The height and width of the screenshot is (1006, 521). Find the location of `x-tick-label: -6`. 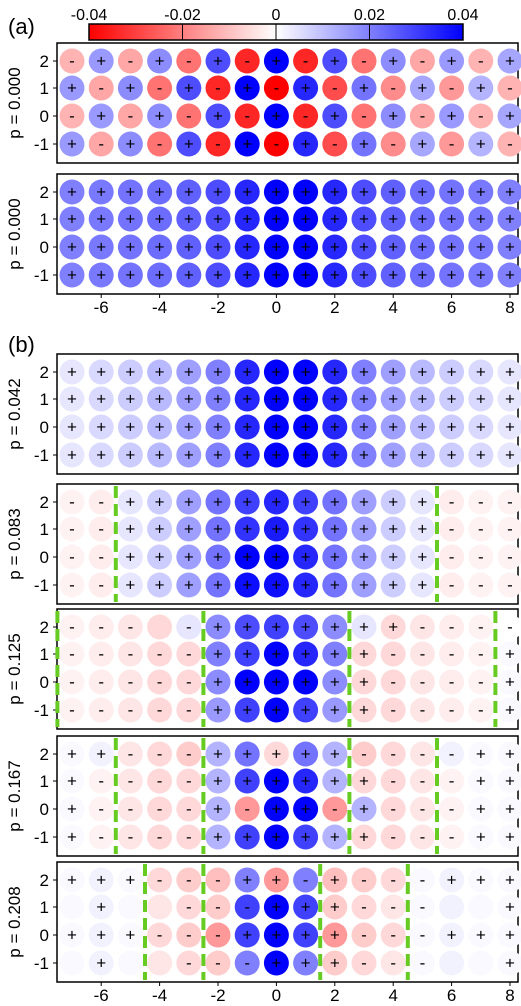

x-tick-label: -6 is located at coordinates (101, 995).